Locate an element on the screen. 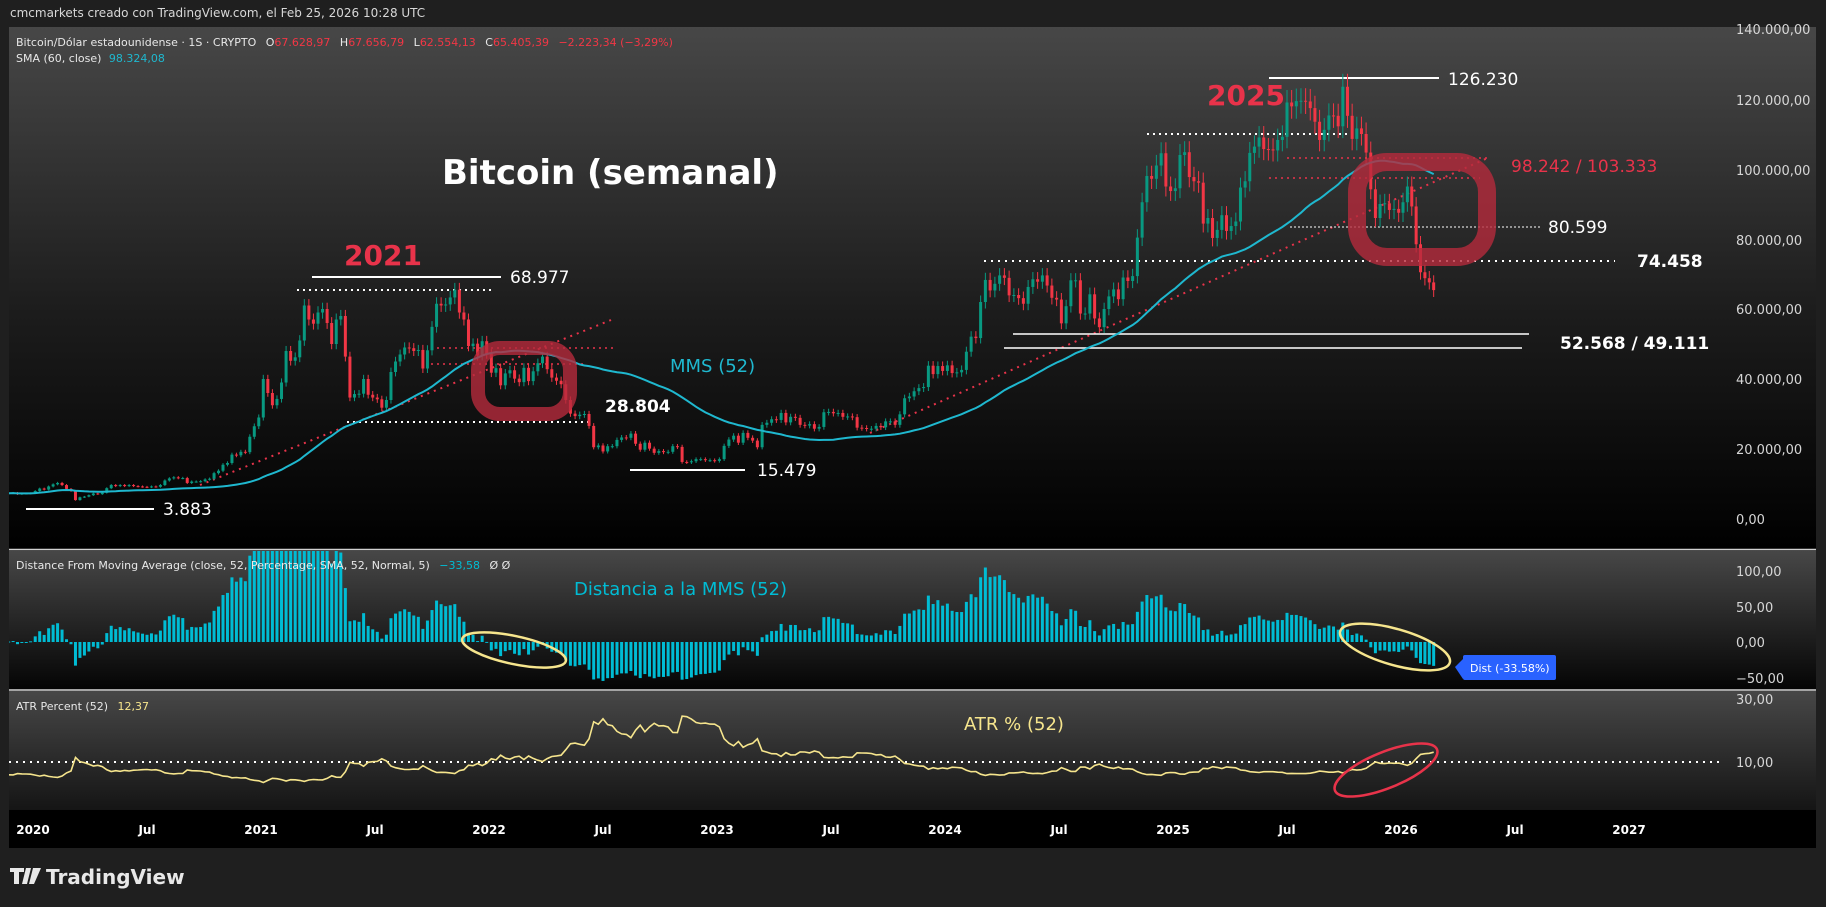  level-label-80599: 80.599 is located at coordinates (1577, 228).